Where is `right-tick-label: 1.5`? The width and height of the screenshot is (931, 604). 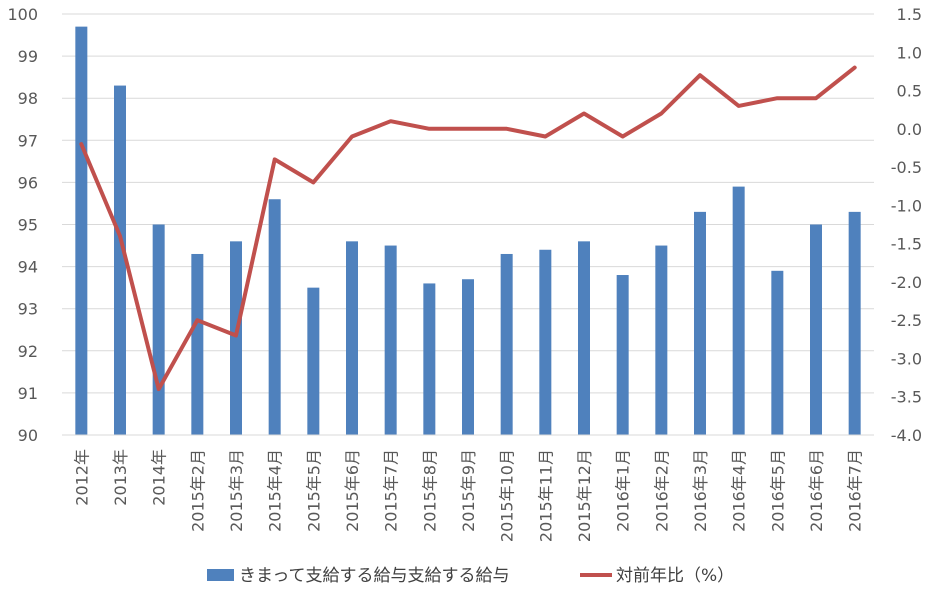
right-tick-label: 1.5 is located at coordinates (909, 14).